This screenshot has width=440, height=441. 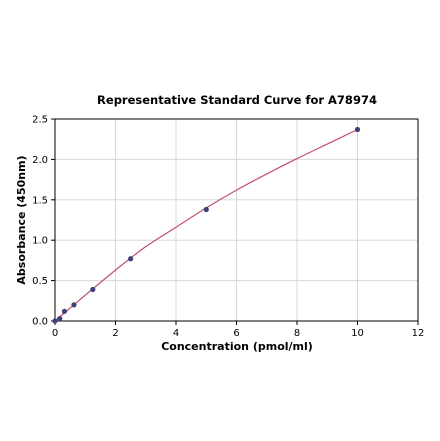 What do you see at coordinates (55, 333) in the screenshot?
I see `x-tick-label: 0` at bounding box center [55, 333].